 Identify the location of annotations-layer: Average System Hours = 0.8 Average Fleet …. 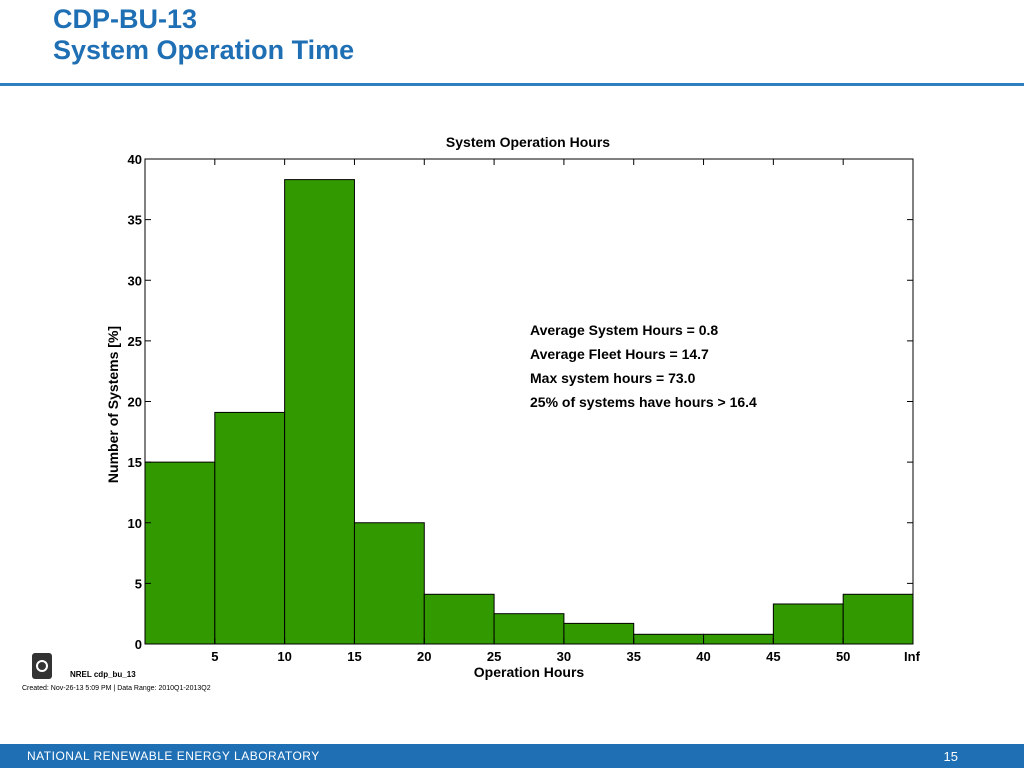
(643, 366).